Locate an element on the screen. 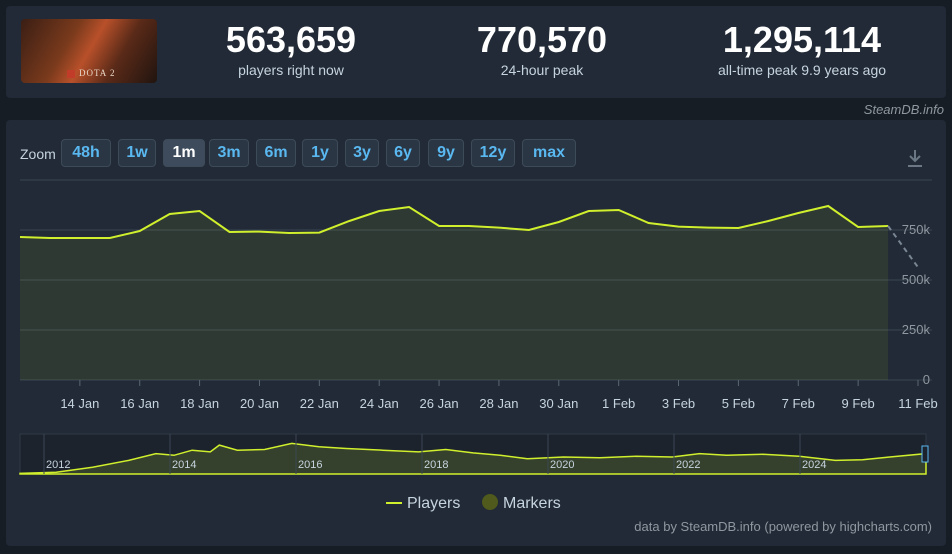  legend-markers-swatch is located at coordinates (490, 502).